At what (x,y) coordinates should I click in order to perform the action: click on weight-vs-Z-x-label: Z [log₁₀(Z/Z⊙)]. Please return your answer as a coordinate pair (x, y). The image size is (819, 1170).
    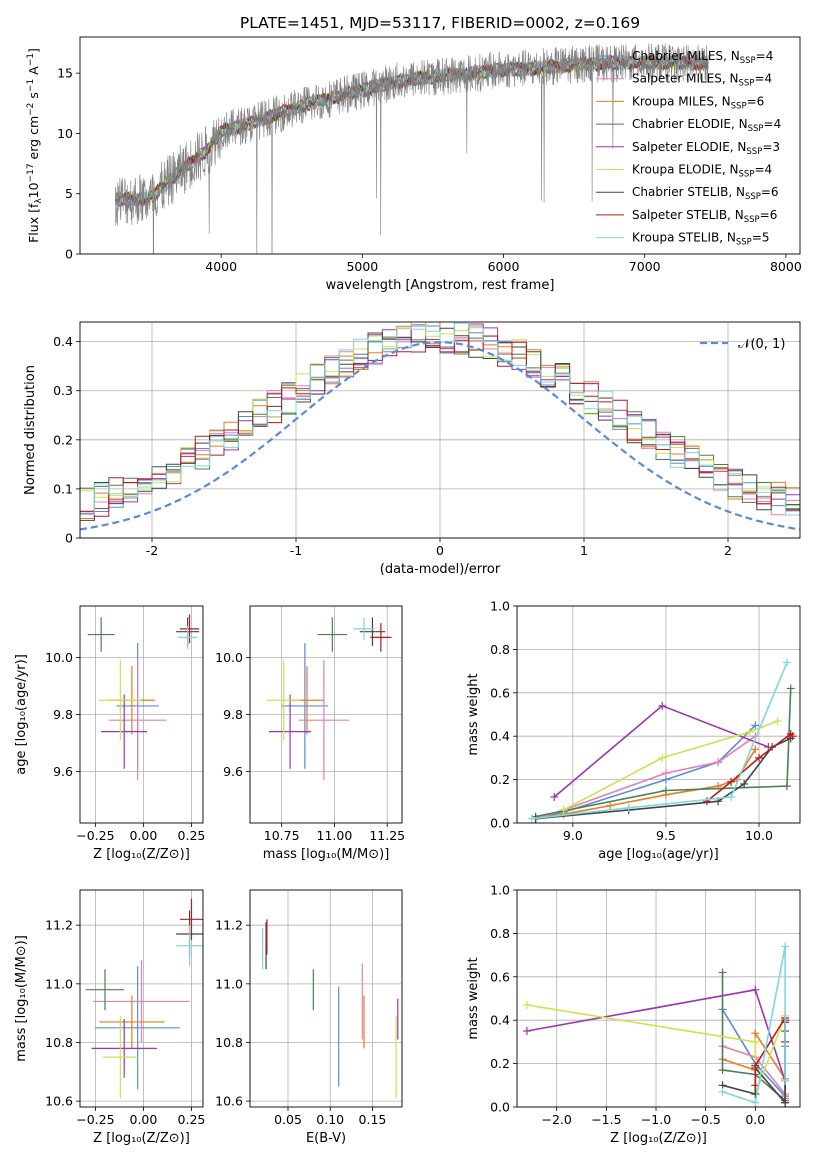
    Looking at the image, I should click on (658, 1138).